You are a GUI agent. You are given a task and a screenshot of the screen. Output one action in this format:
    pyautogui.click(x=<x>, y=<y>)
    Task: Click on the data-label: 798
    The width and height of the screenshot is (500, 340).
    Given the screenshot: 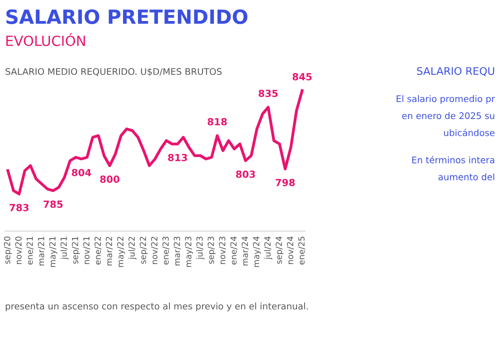 What is the action you would take?
    pyautogui.click(x=285, y=182)
    